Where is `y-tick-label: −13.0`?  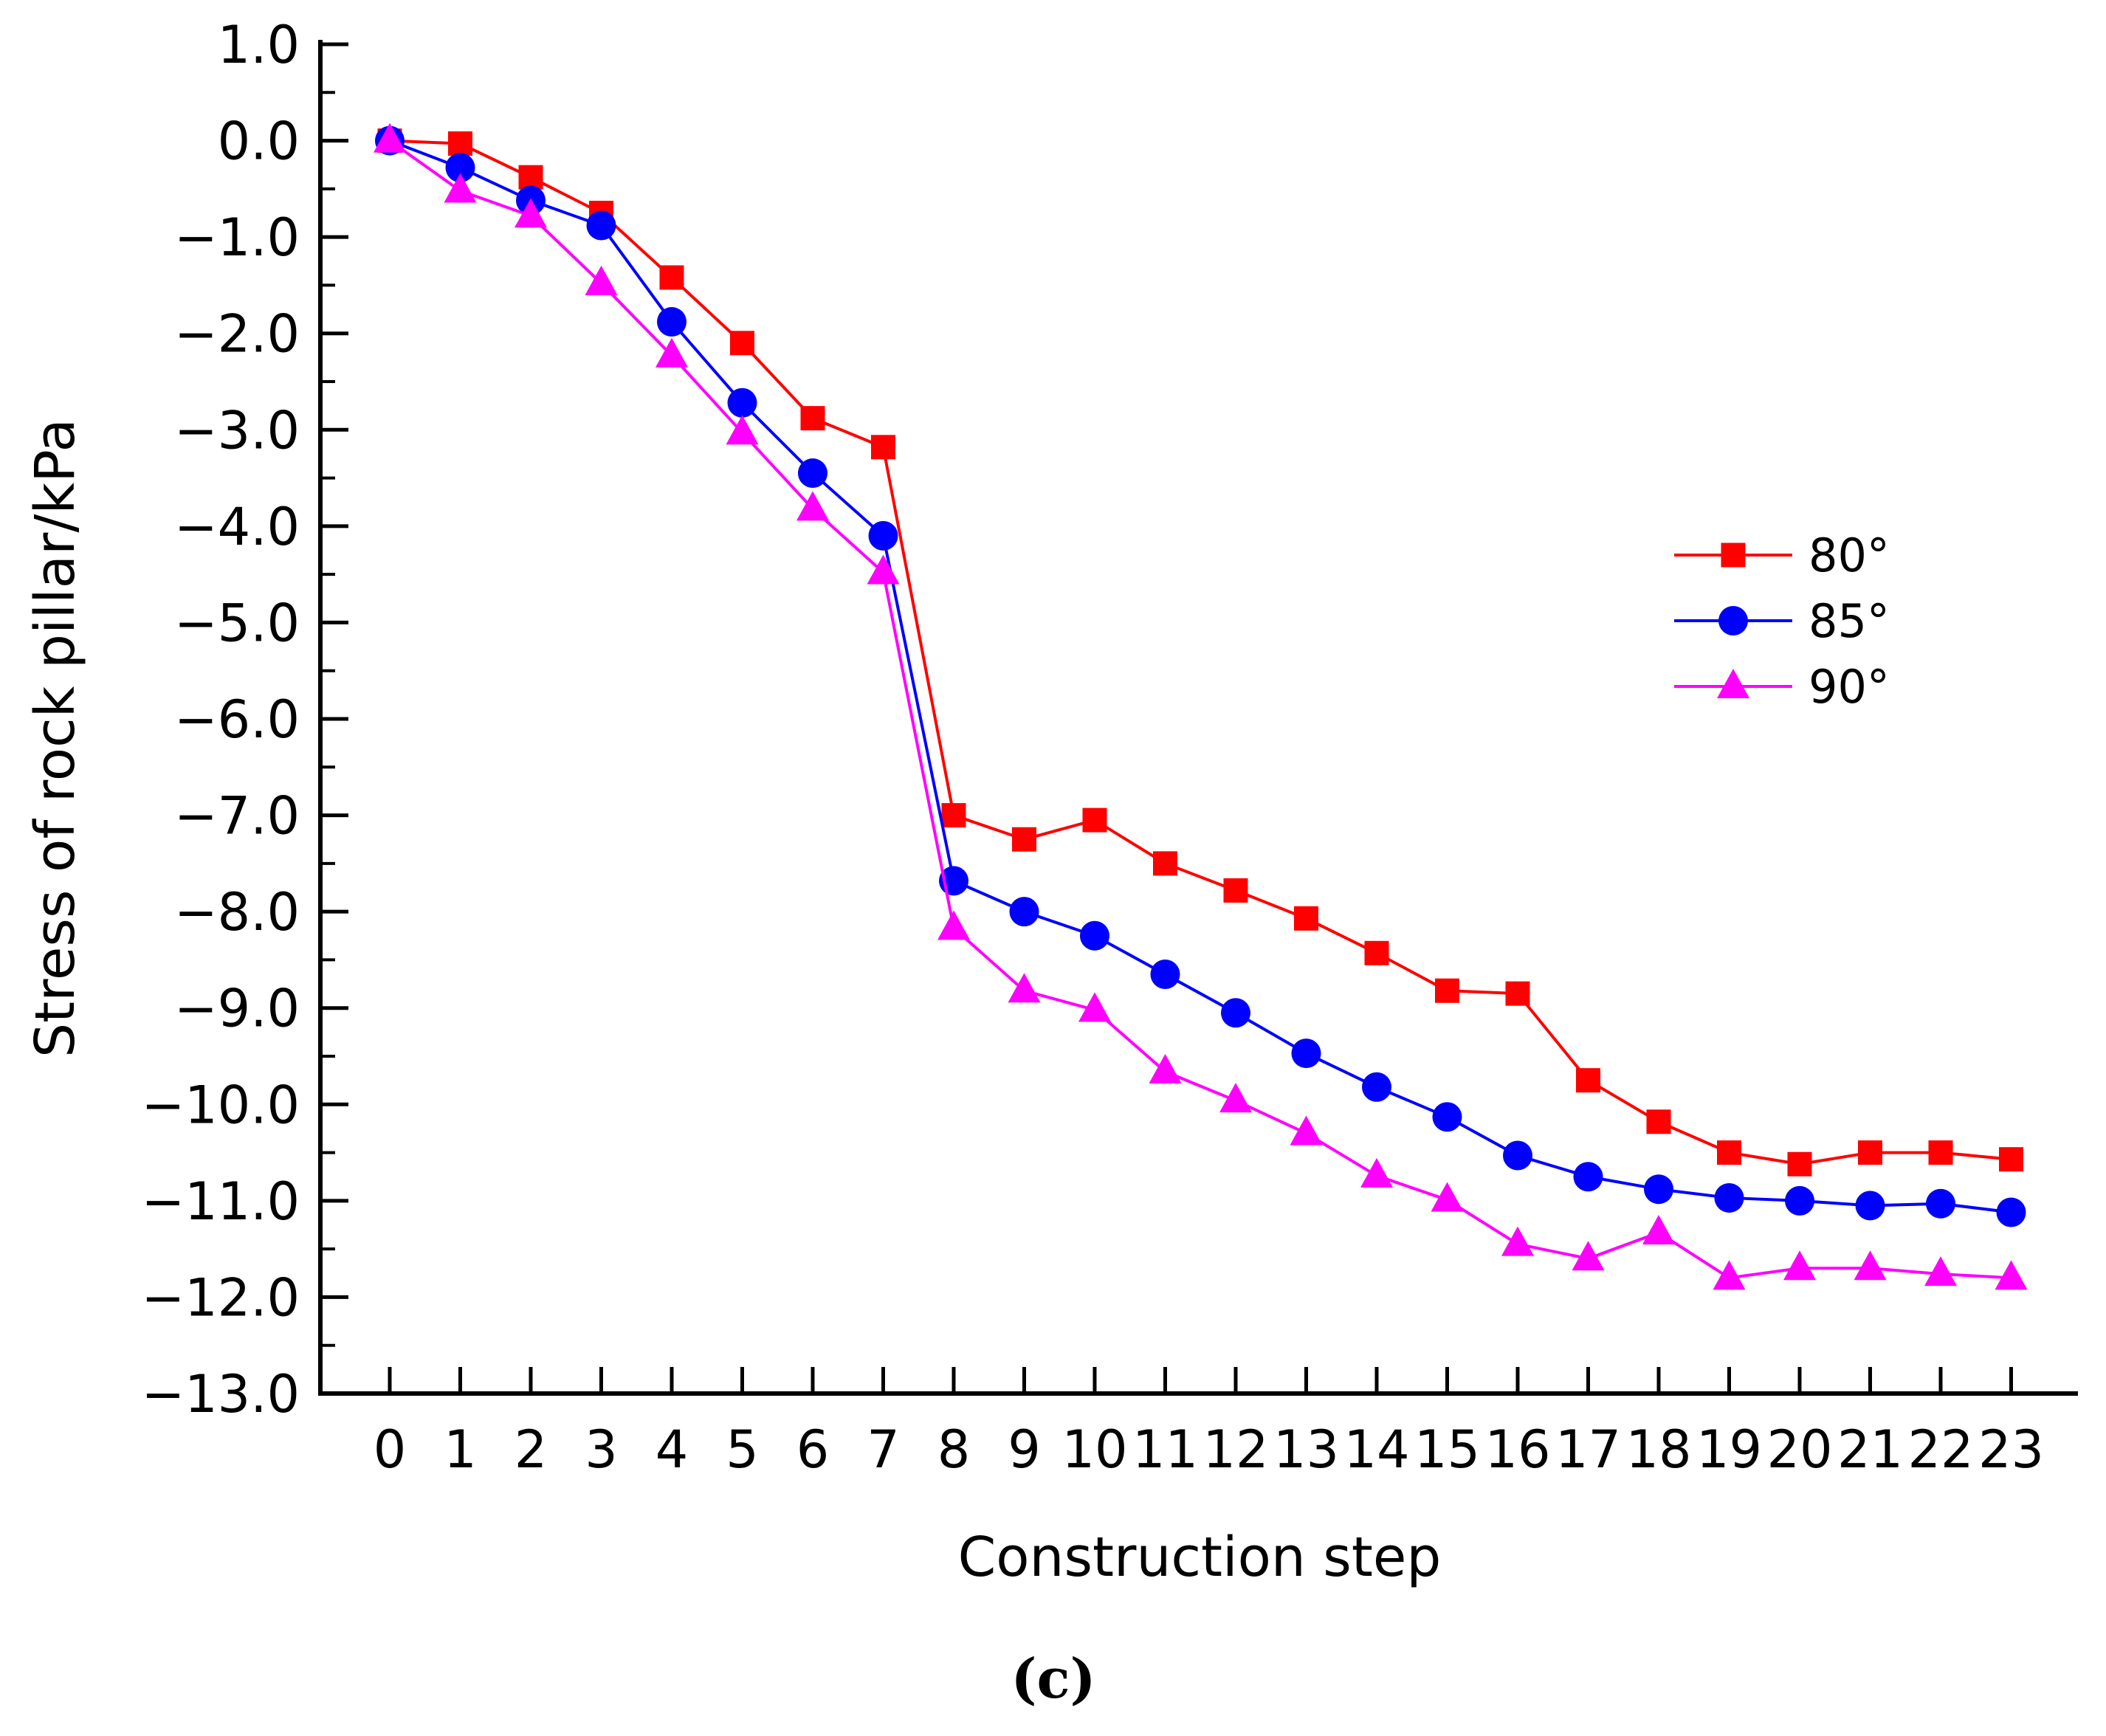 y-tick-label: −13.0 is located at coordinates (220, 1394).